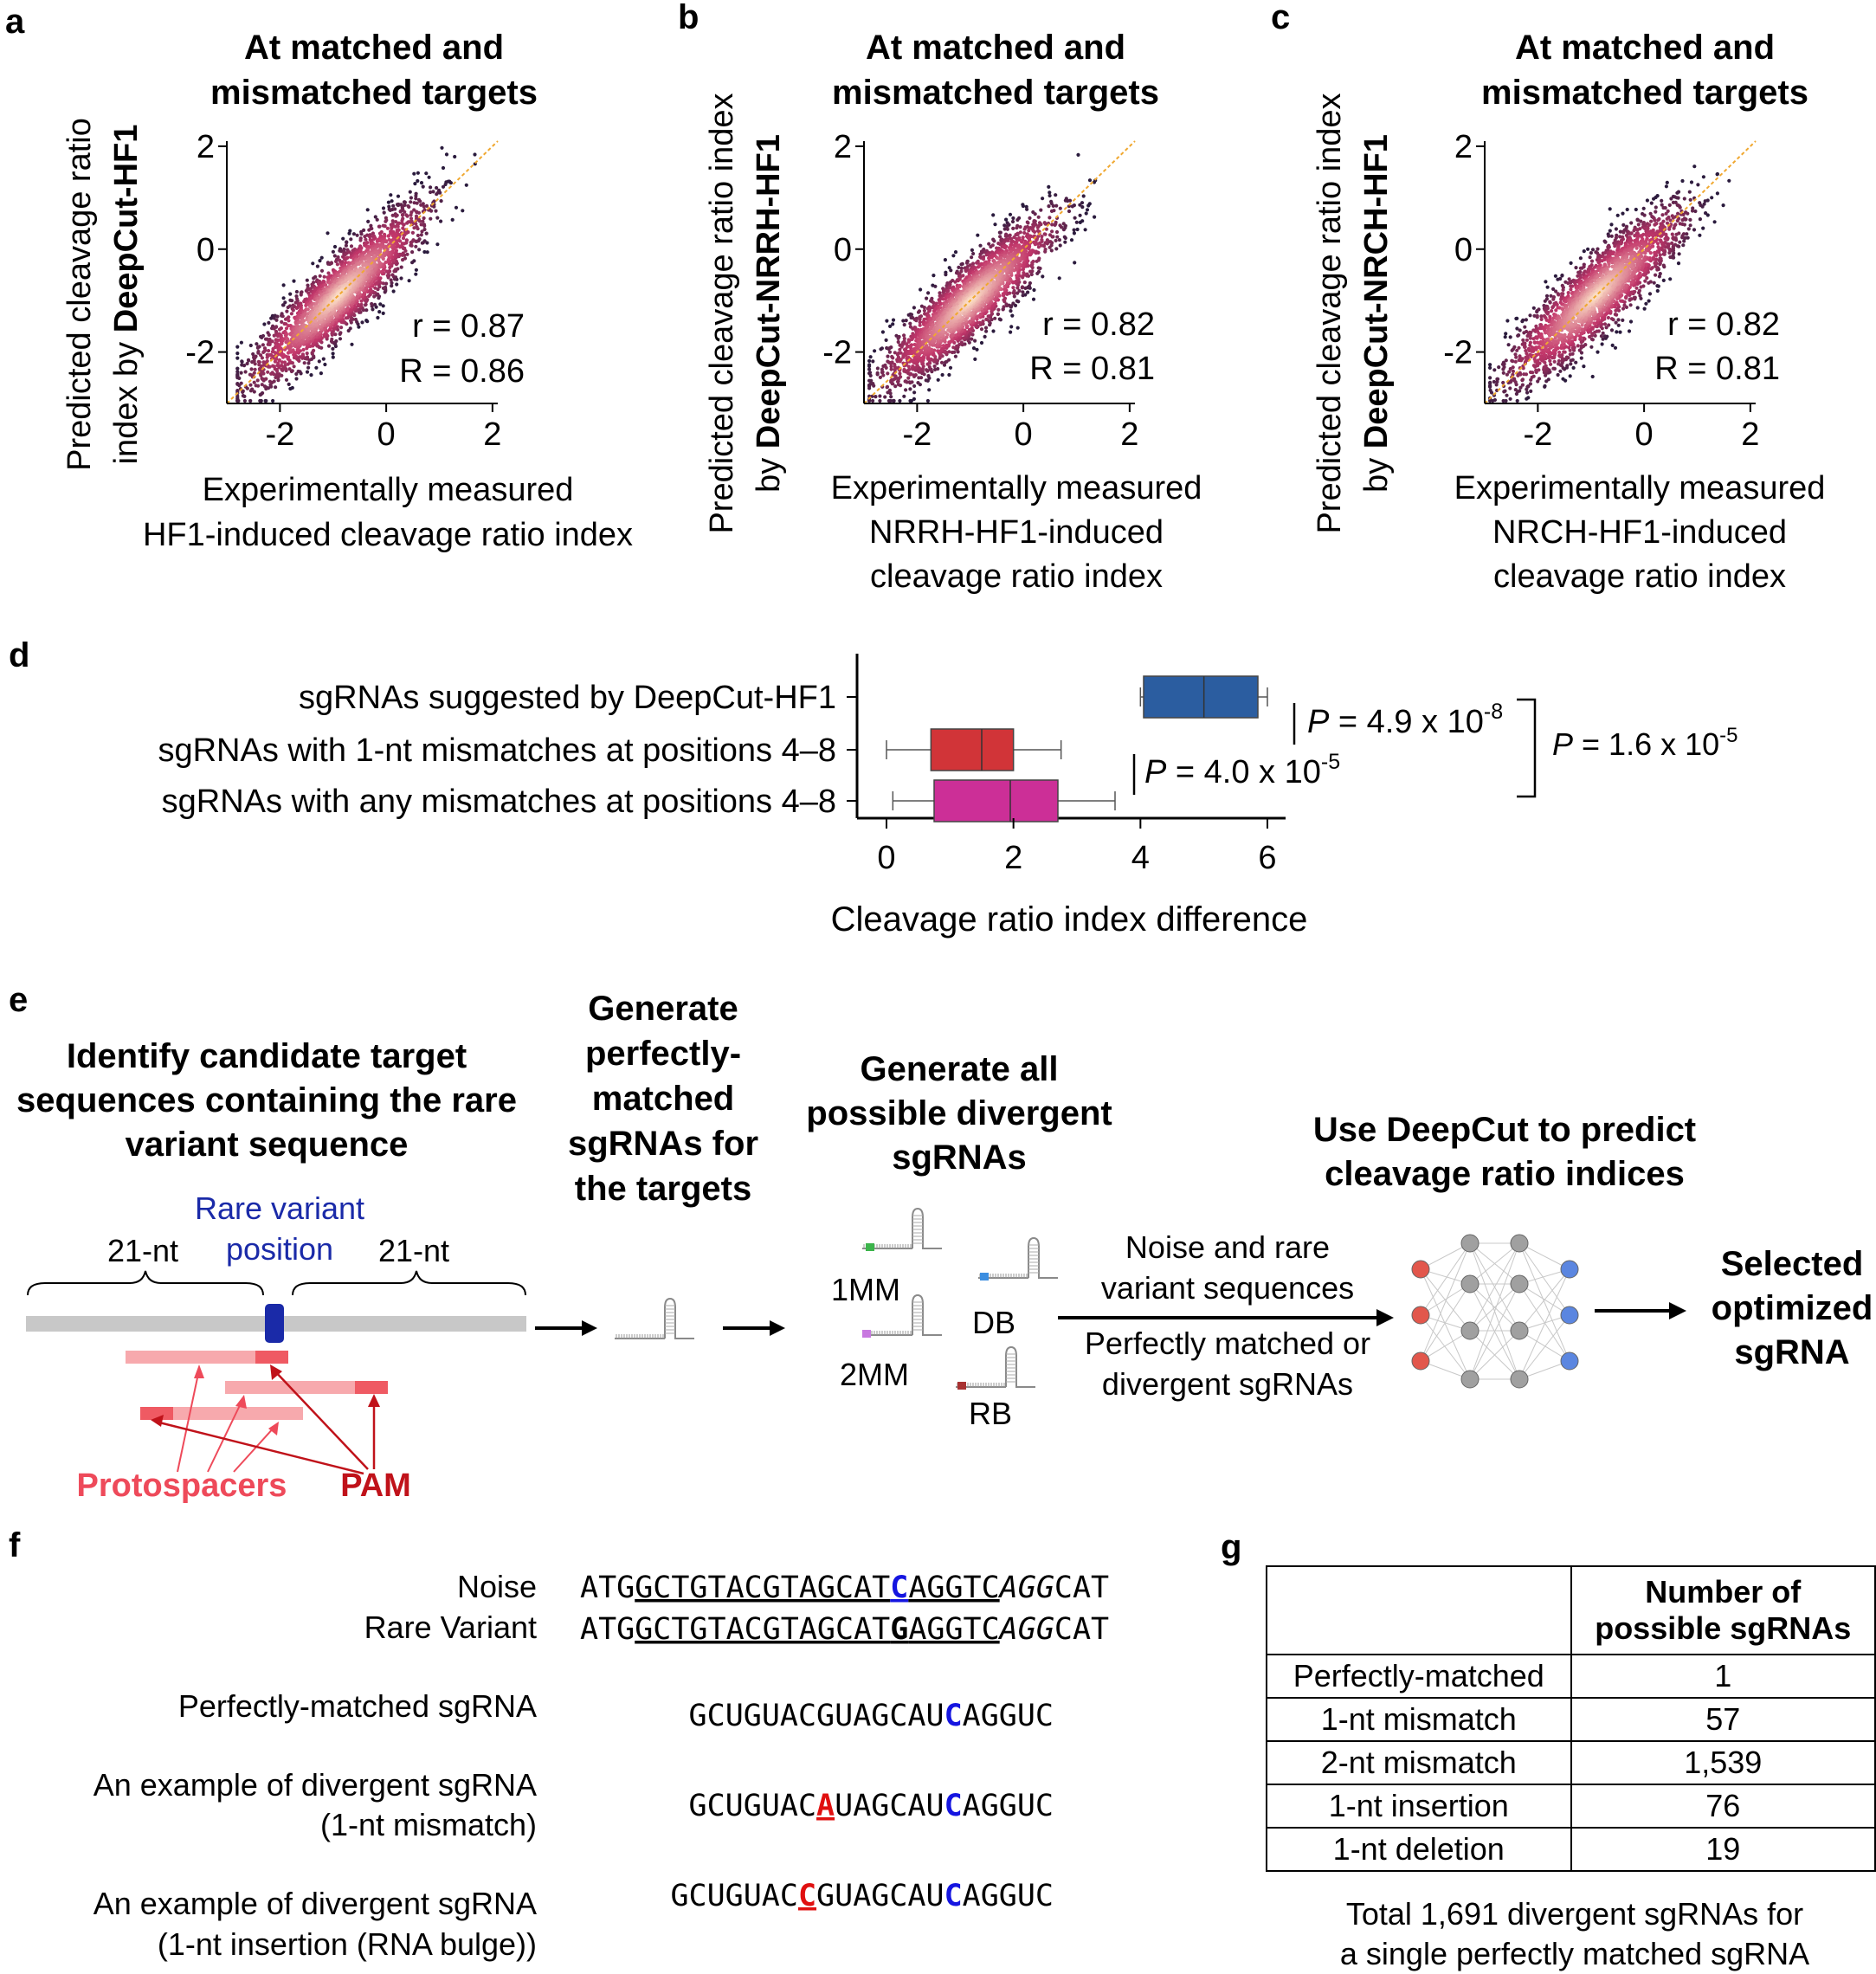 This screenshot has width=1876, height=1974. What do you see at coordinates (492, 434) in the screenshot?
I see `x-tick-label: 2` at bounding box center [492, 434].